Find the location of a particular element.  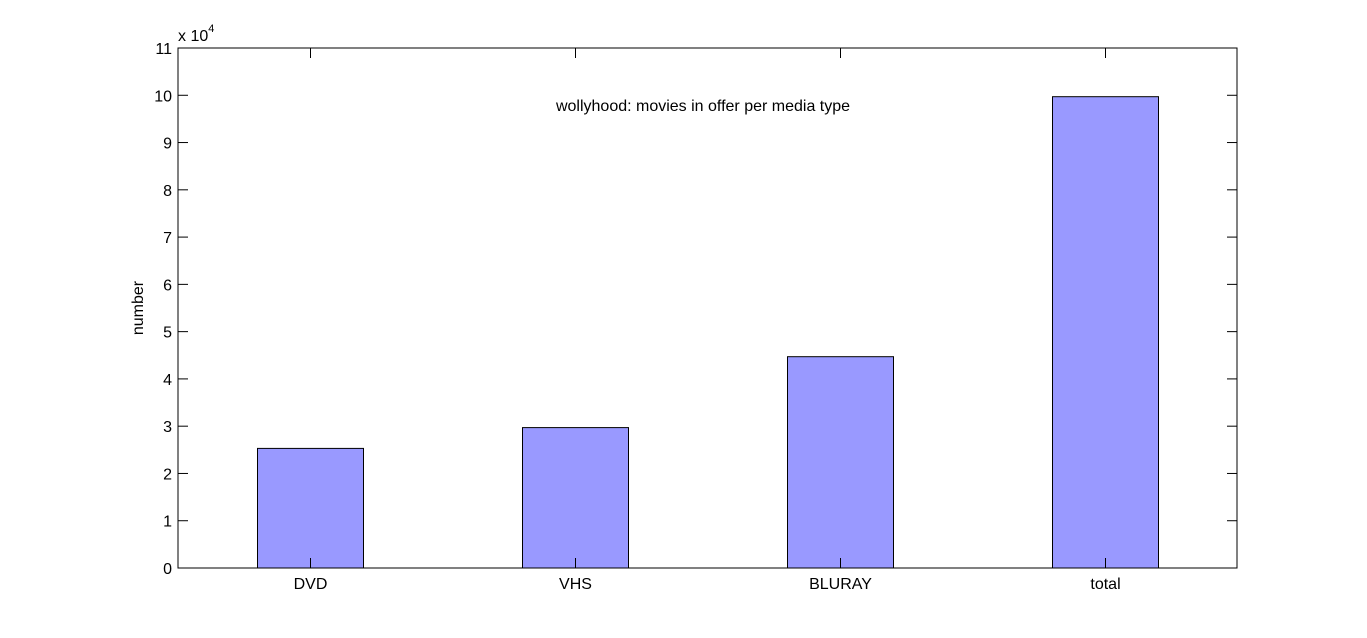

y-tick-label: 0 is located at coordinates (167, 569).